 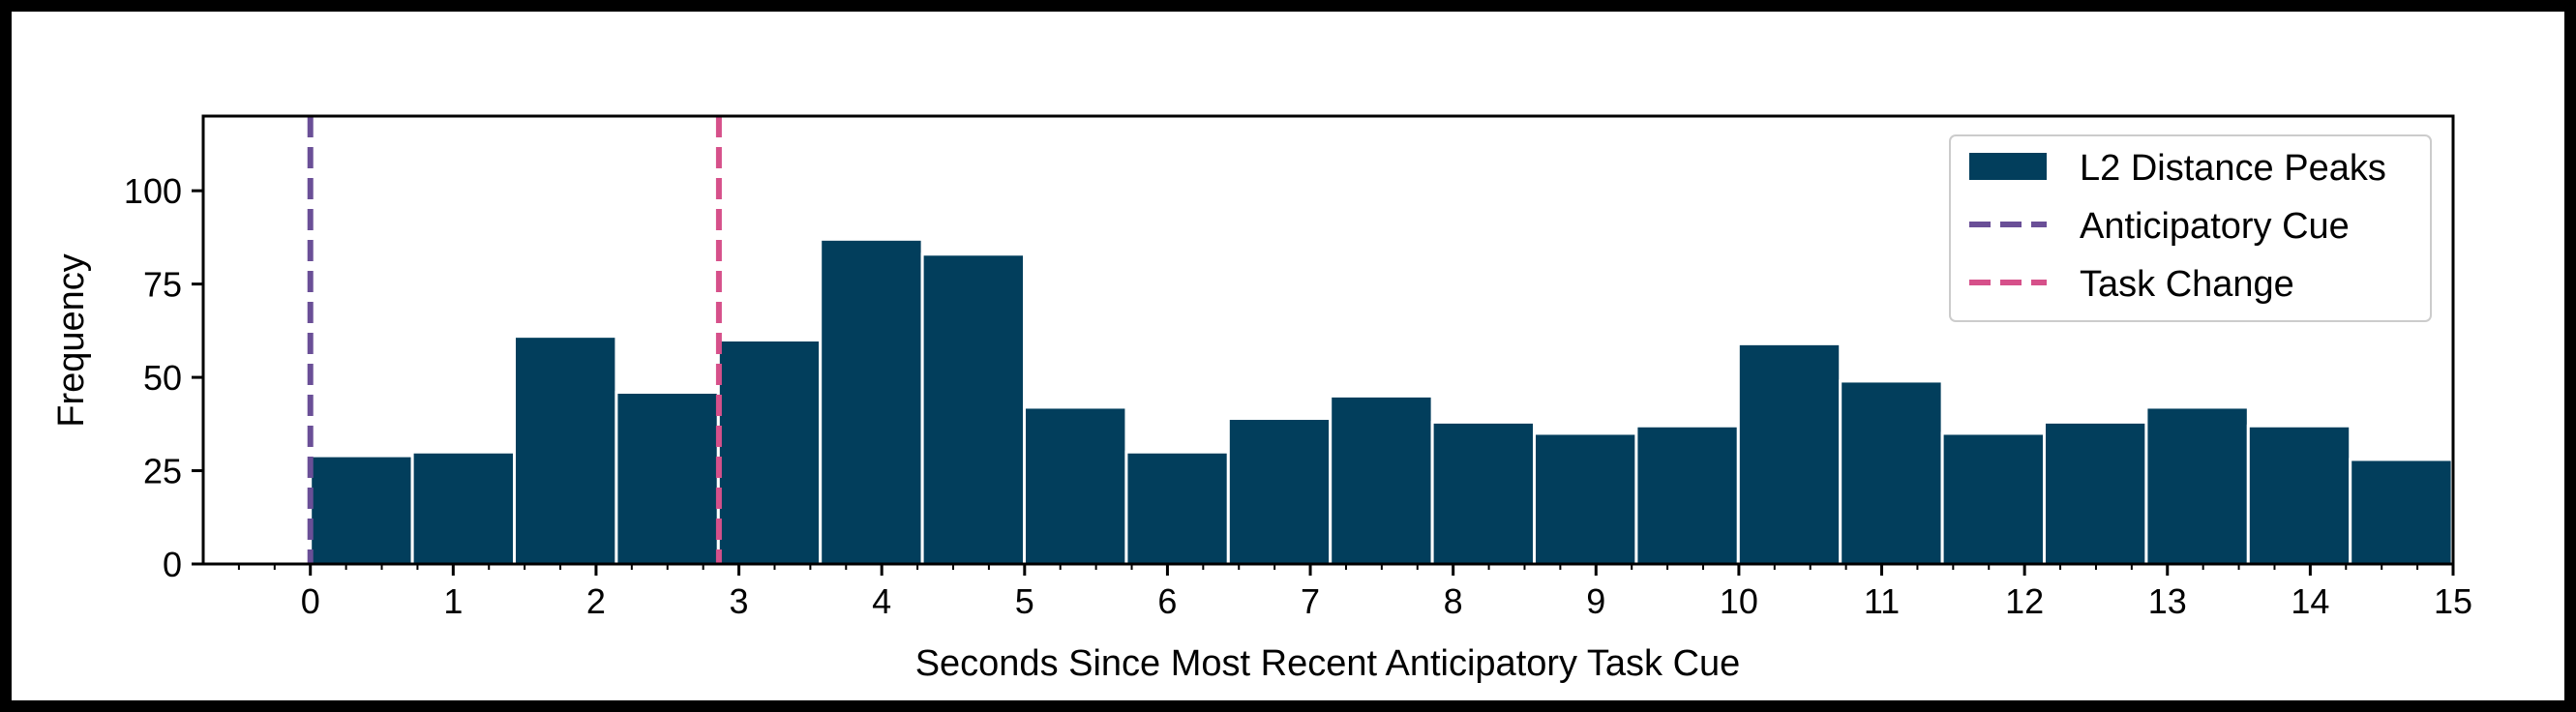 What do you see at coordinates (596, 601) in the screenshot?
I see `x-tick-label: 2` at bounding box center [596, 601].